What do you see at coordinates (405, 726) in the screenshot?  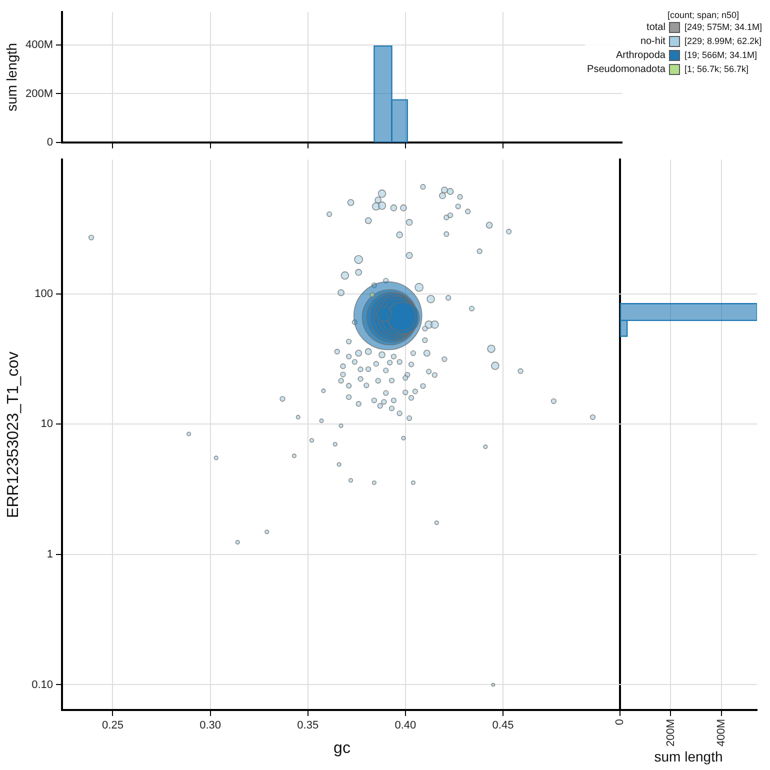 I see `x-tick-label: 0.40` at bounding box center [405, 726].